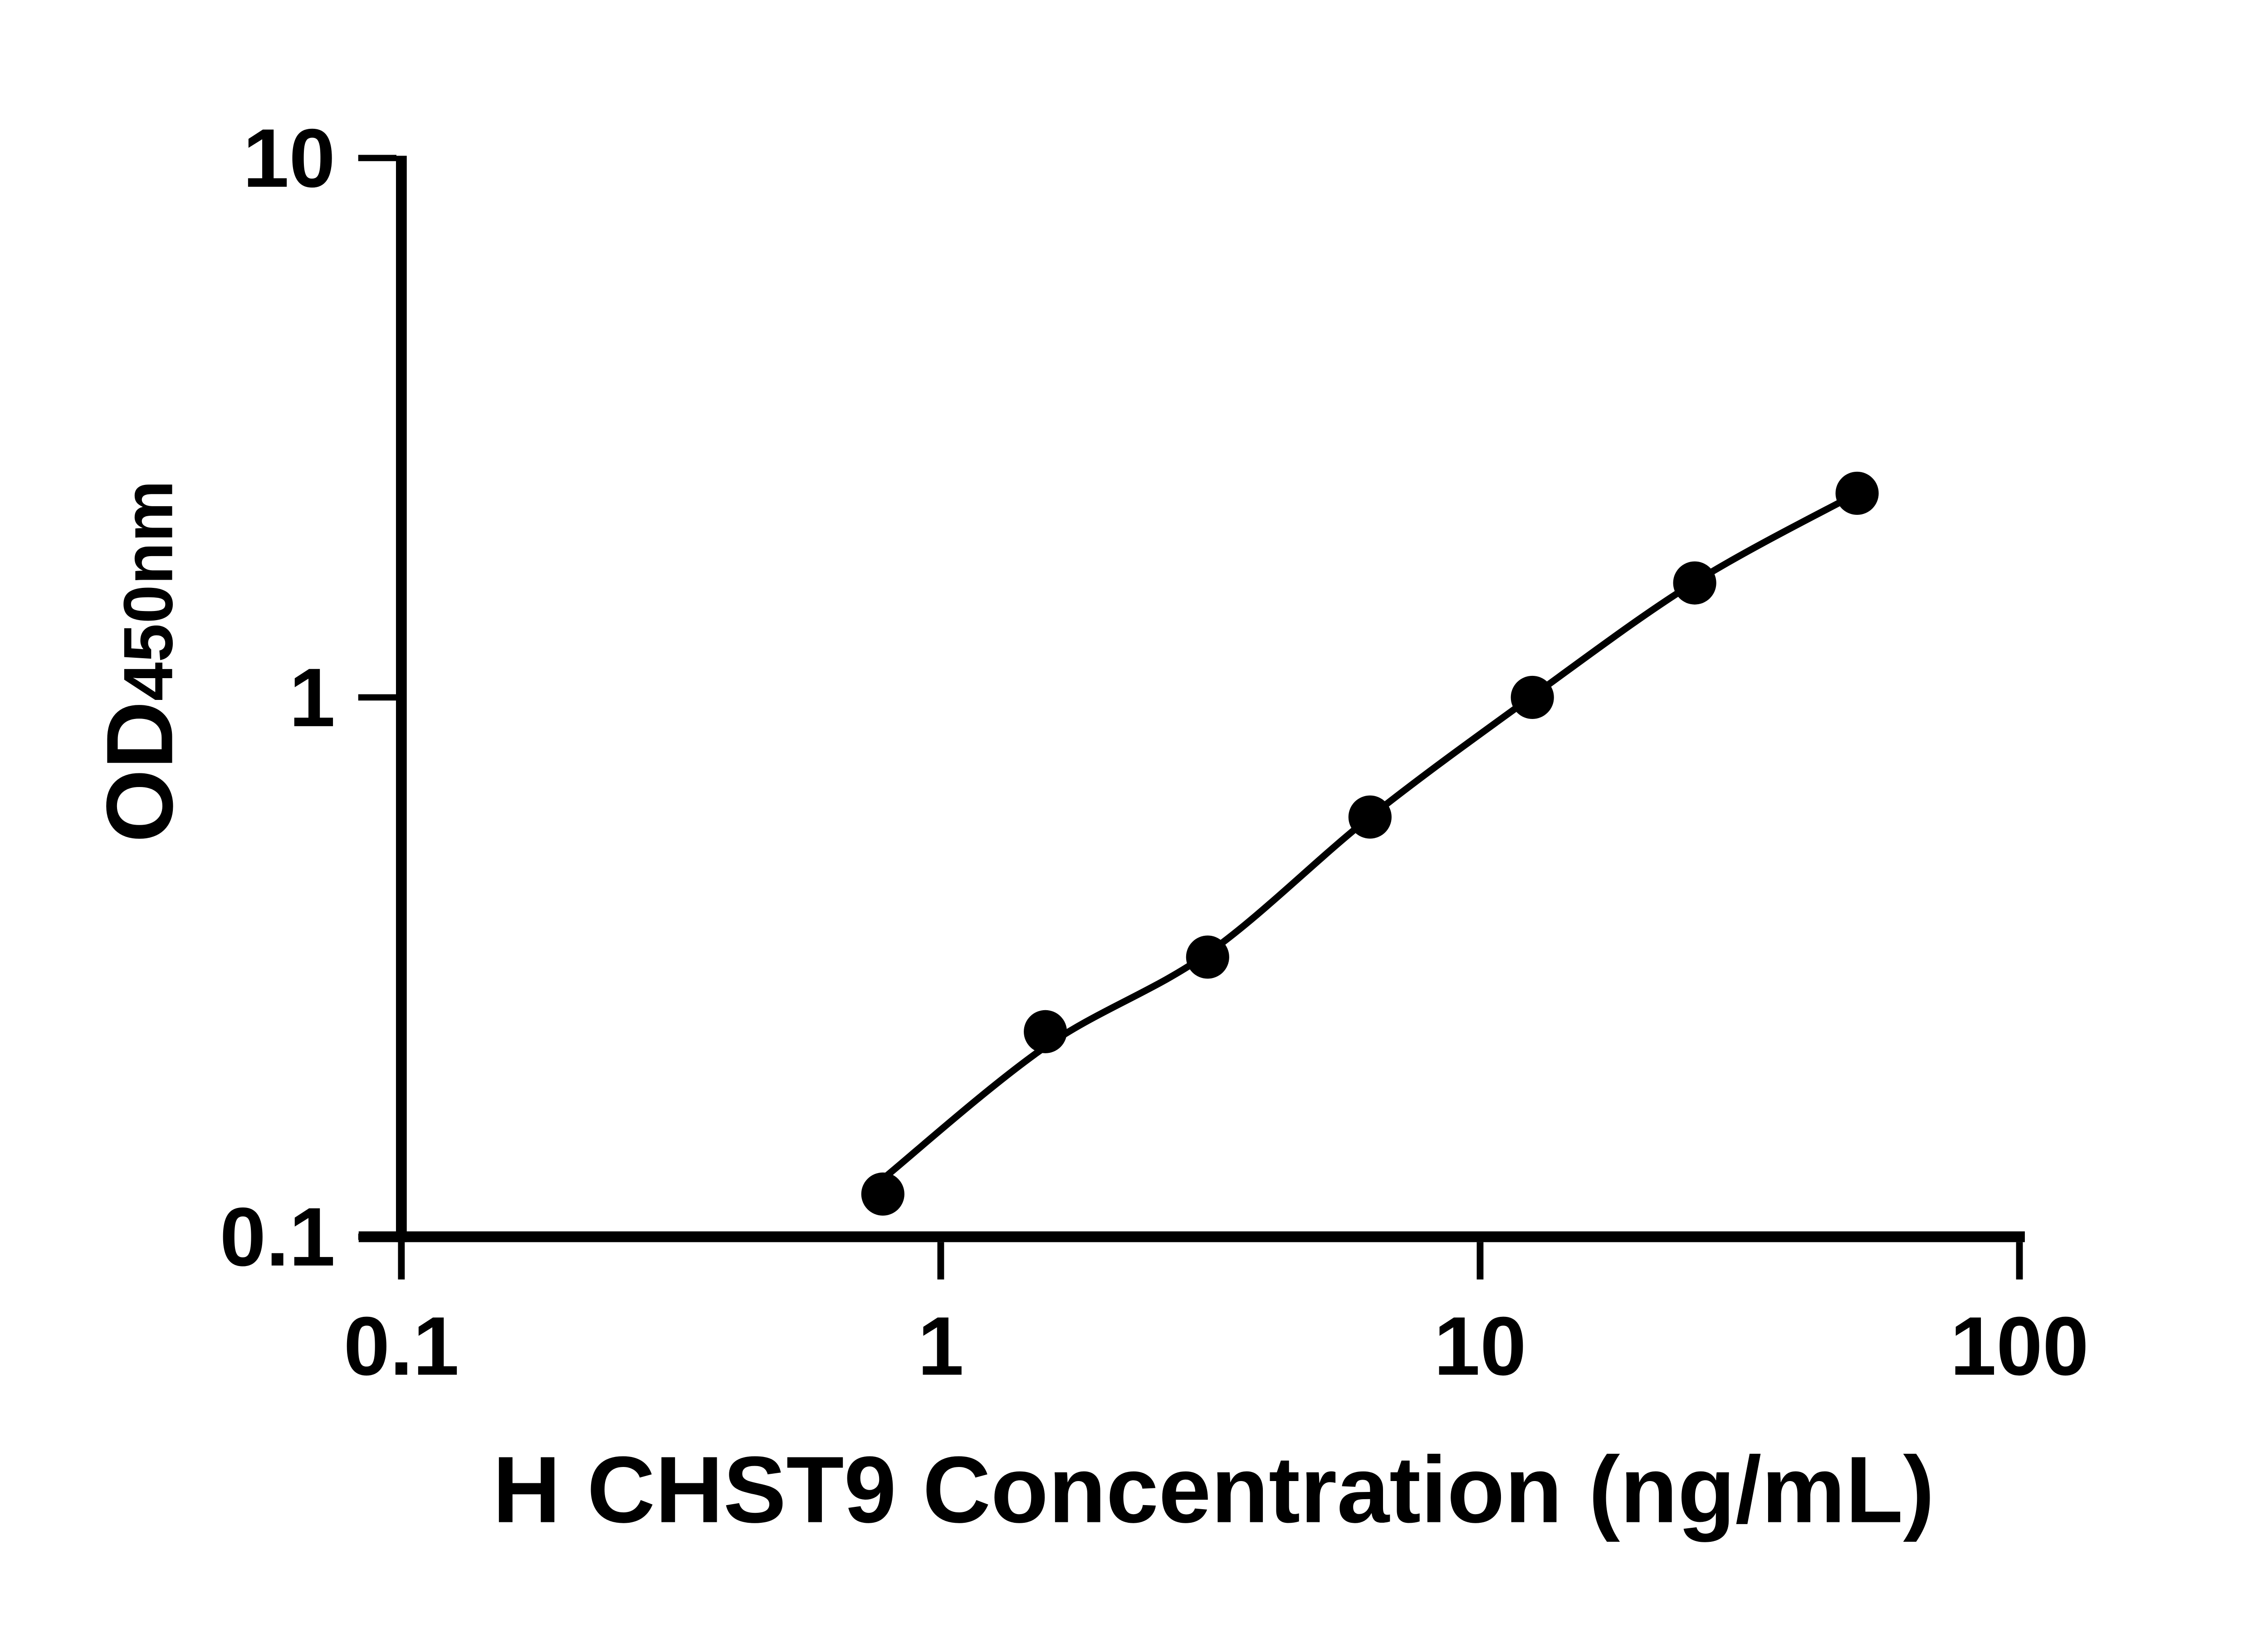  Describe the element at coordinates (2020, 1346) in the screenshot. I see `x-tick-label: 100` at that location.